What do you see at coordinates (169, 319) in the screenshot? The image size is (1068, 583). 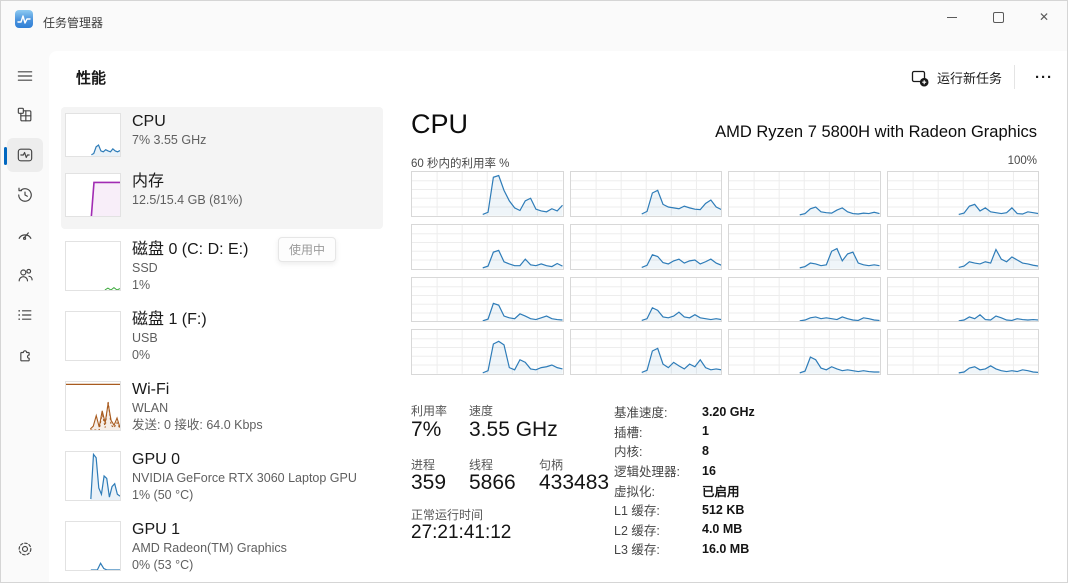 I see `perf-item-title: 磁盘 1 (F:)` at bounding box center [169, 319].